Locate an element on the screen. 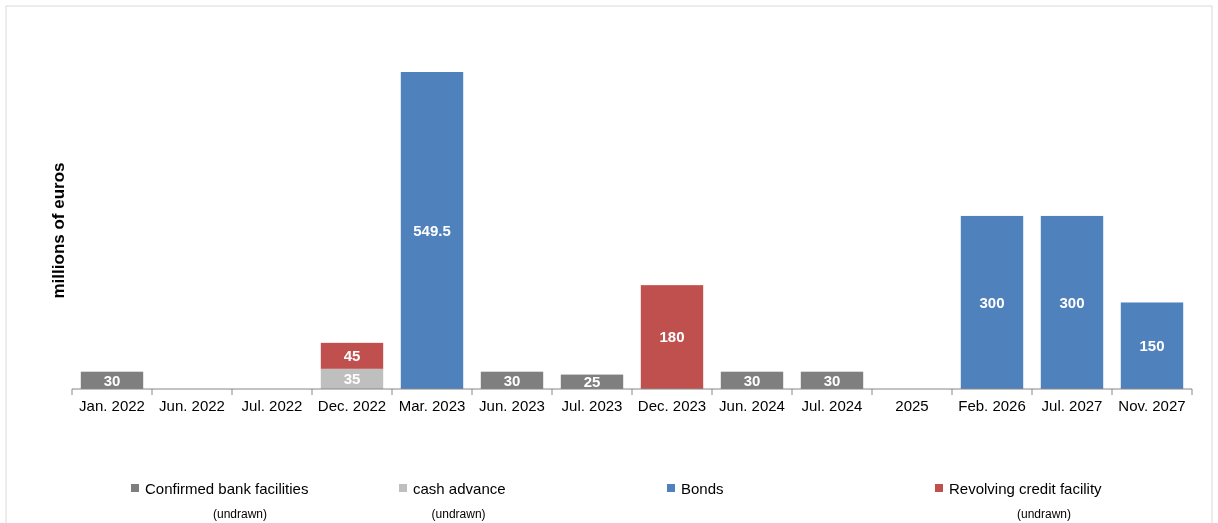 This screenshot has width=1218, height=523. data-label: 549.5 is located at coordinates (432, 230).